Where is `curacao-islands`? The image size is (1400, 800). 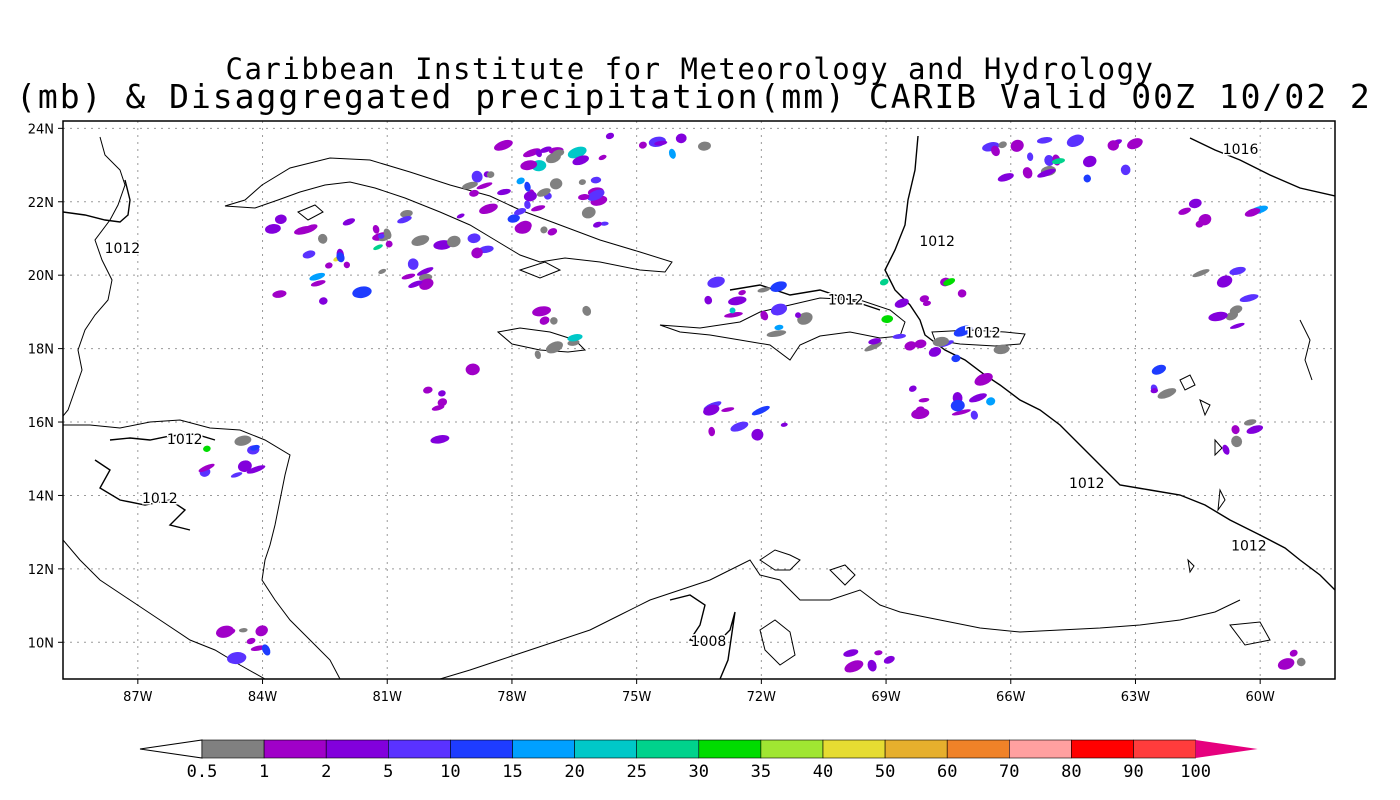
curacao-islands is located at coordinates (842, 575).